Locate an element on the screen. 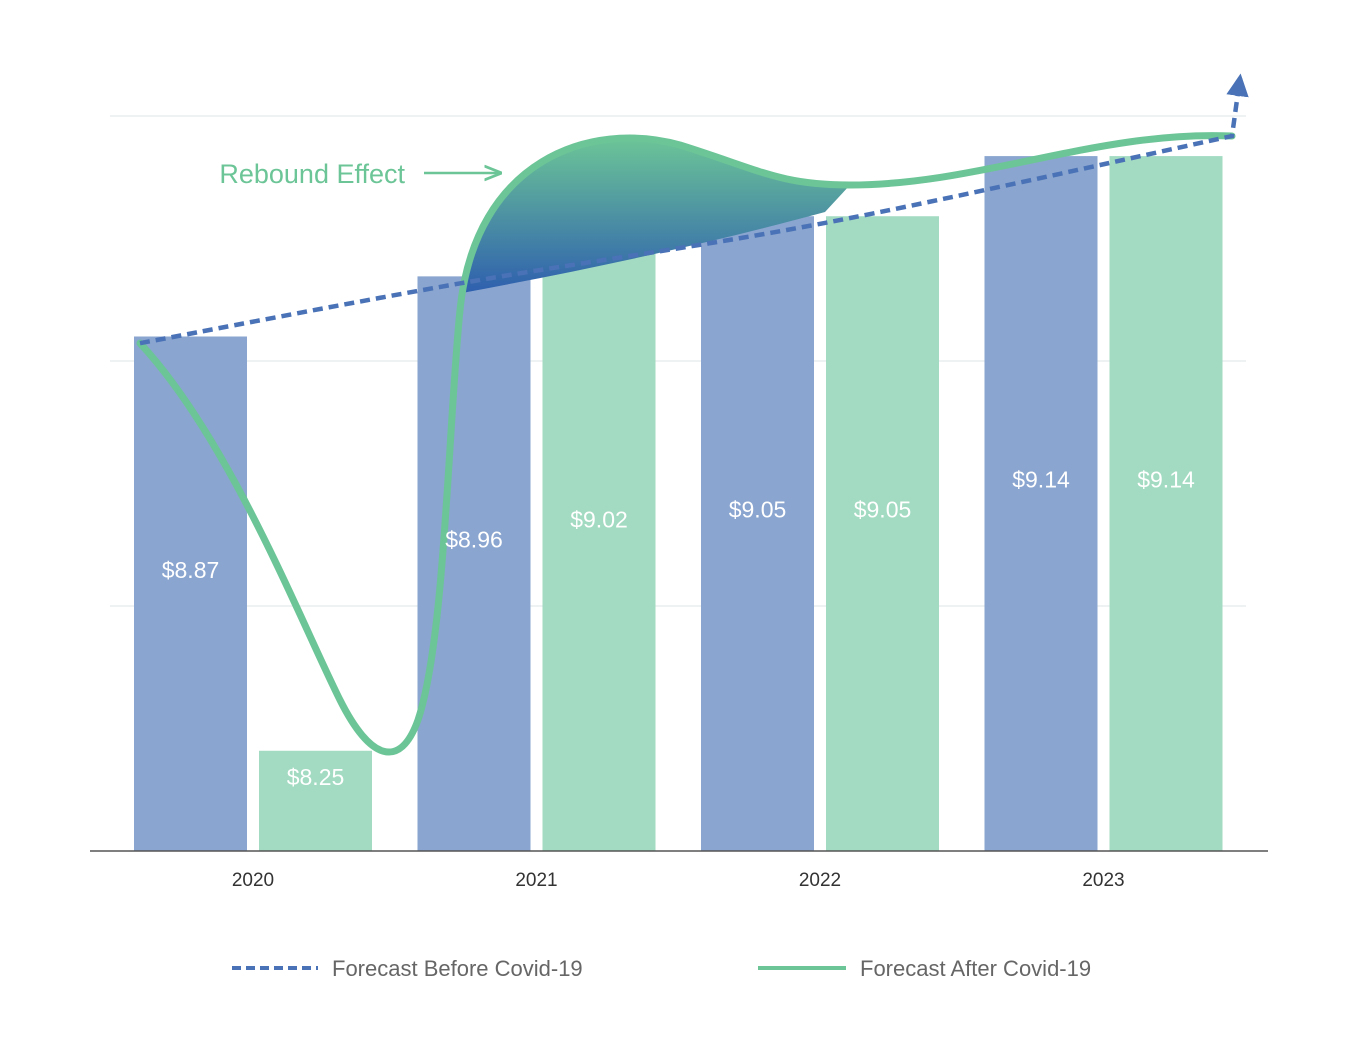 The height and width of the screenshot is (1046, 1364). bar-value-label: $8.25 is located at coordinates (316, 777).